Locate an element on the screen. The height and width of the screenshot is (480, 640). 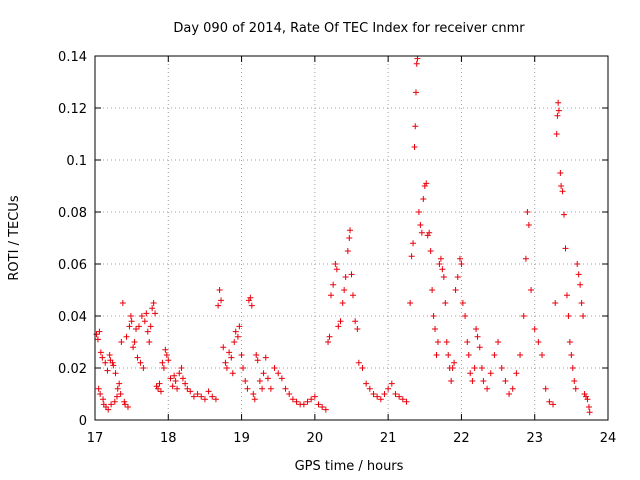
x-tick-label: 17 is located at coordinates (95, 438).